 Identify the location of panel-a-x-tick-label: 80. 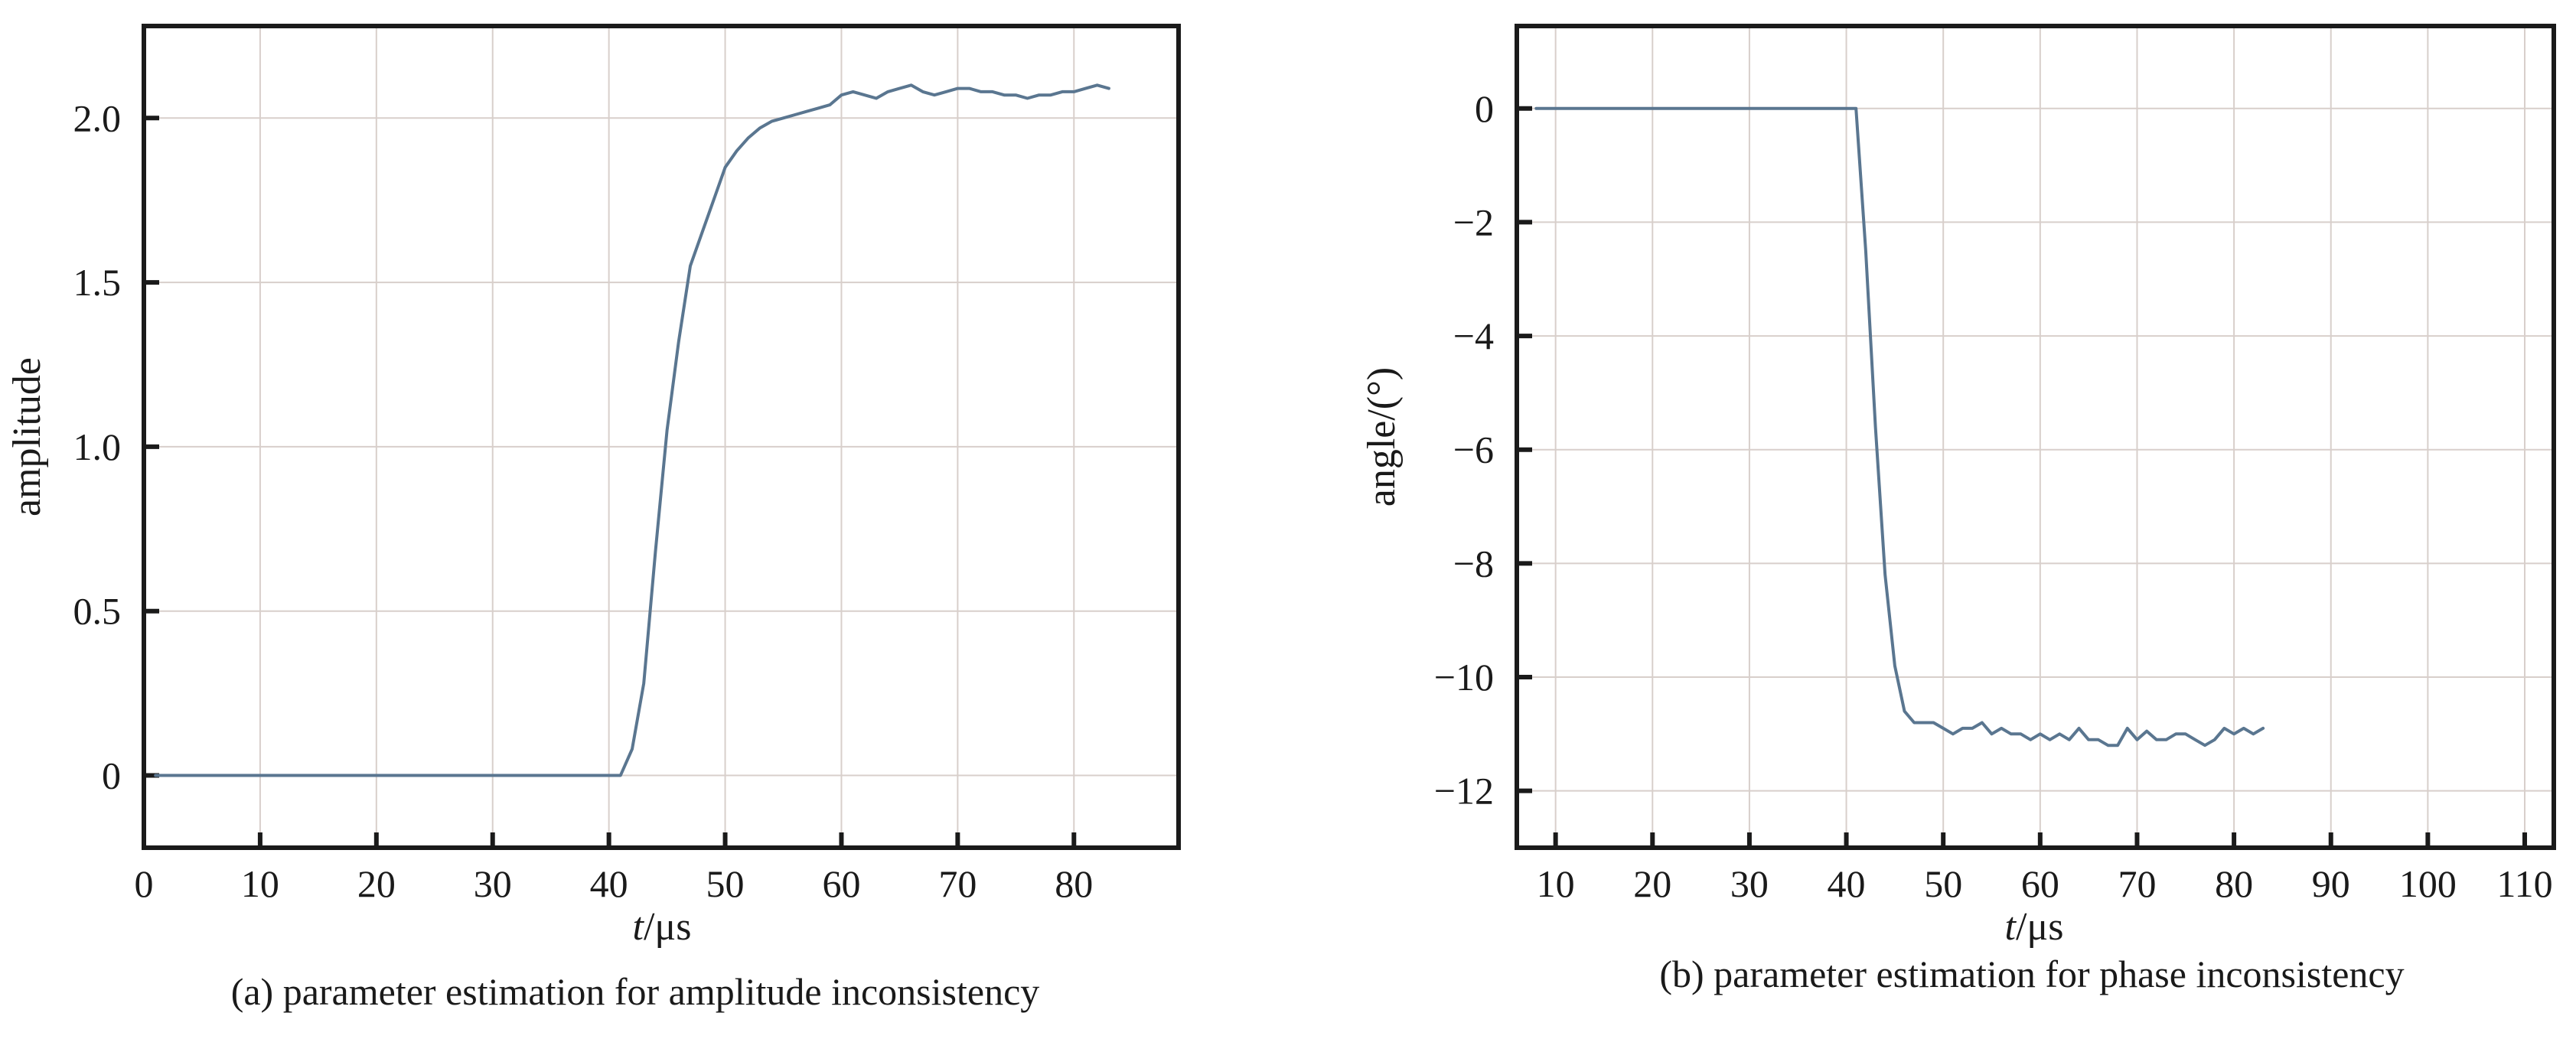
(1074, 883).